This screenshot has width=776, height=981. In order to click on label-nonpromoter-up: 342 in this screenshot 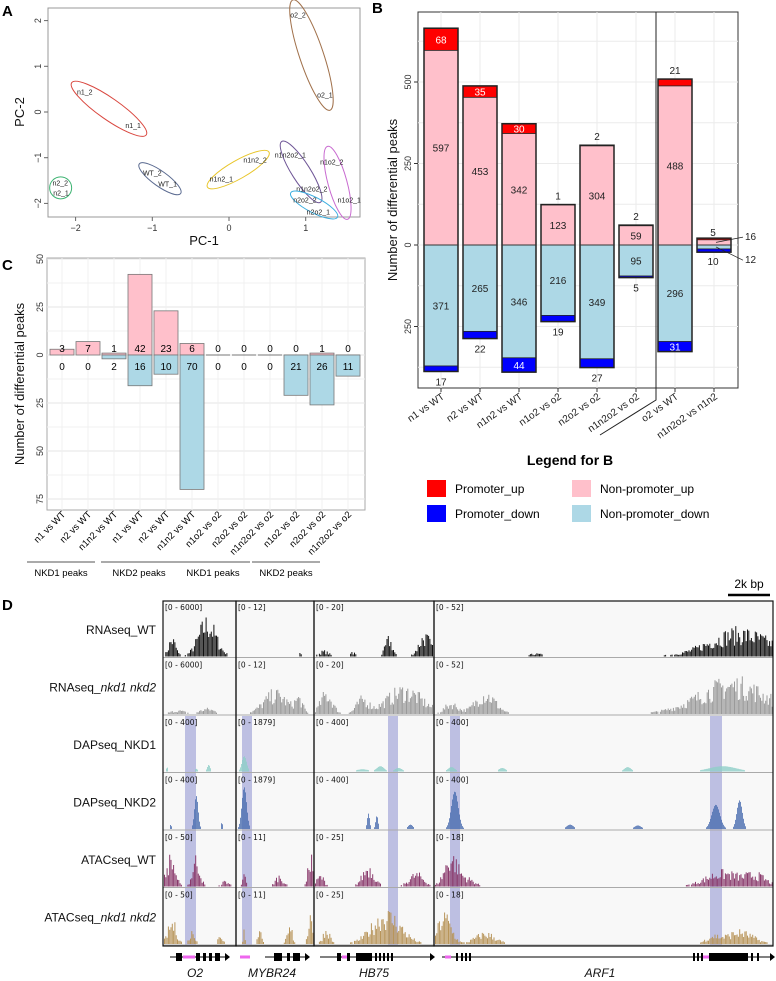, I will do `click(519, 190)`.